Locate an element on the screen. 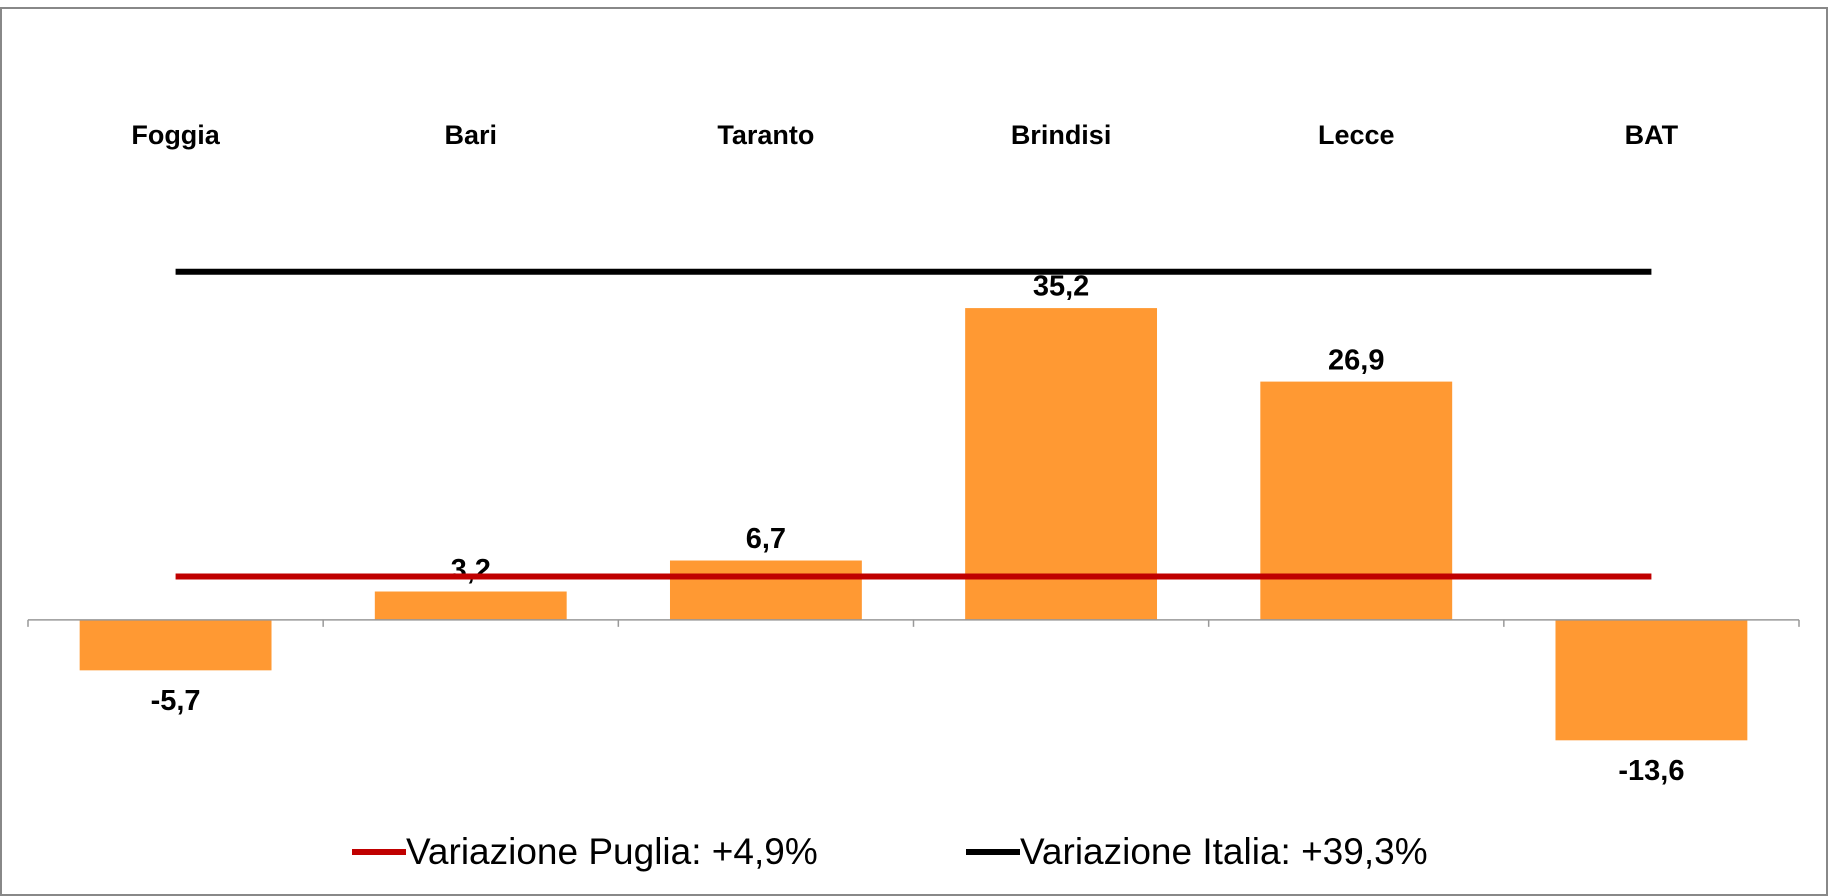 The image size is (1829, 896). value-label: 26,9 is located at coordinates (1356, 360).